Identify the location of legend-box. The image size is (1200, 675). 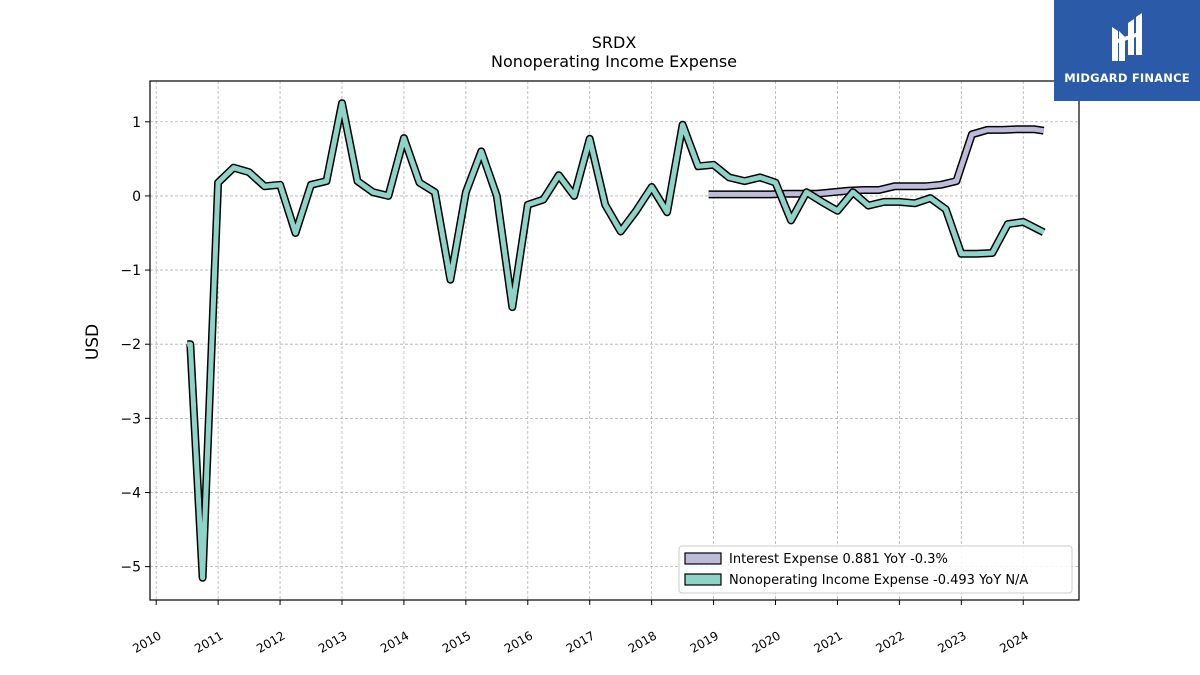
(875, 569).